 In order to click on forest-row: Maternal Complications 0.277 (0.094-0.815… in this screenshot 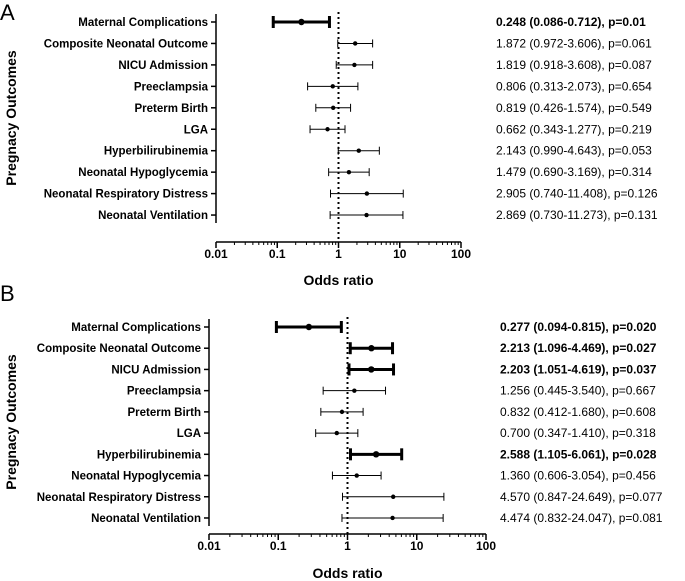, I will do `click(363, 327)`.